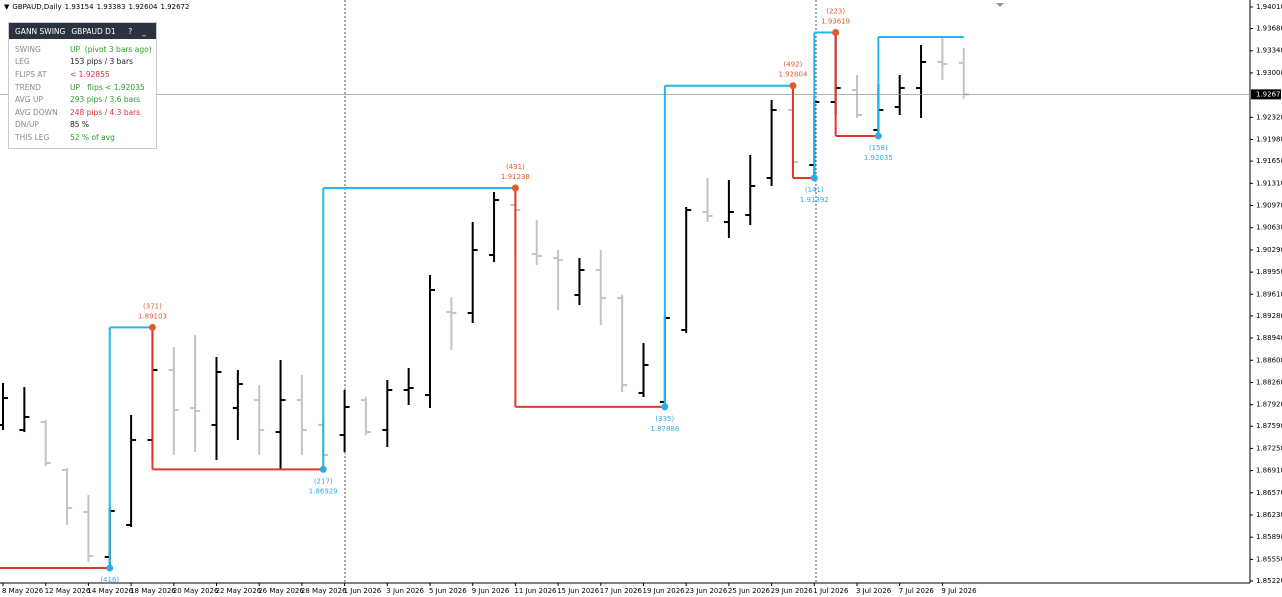 The width and height of the screenshot is (1282, 597). What do you see at coordinates (79, 7) in the screenshot?
I see `ohlc-open: 1.93154` at bounding box center [79, 7].